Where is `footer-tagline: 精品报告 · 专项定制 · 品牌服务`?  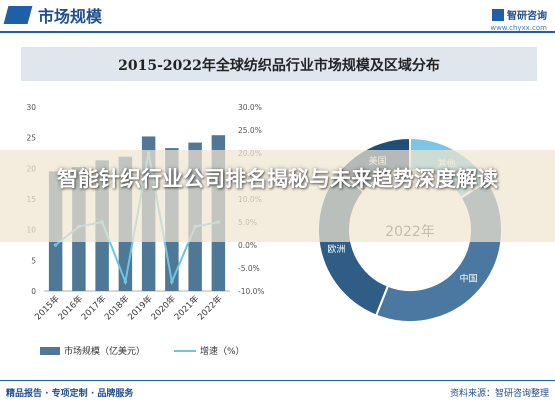 footer-tagline: 精品报告 · 专项定制 · 品牌服务 is located at coordinates (70, 394).